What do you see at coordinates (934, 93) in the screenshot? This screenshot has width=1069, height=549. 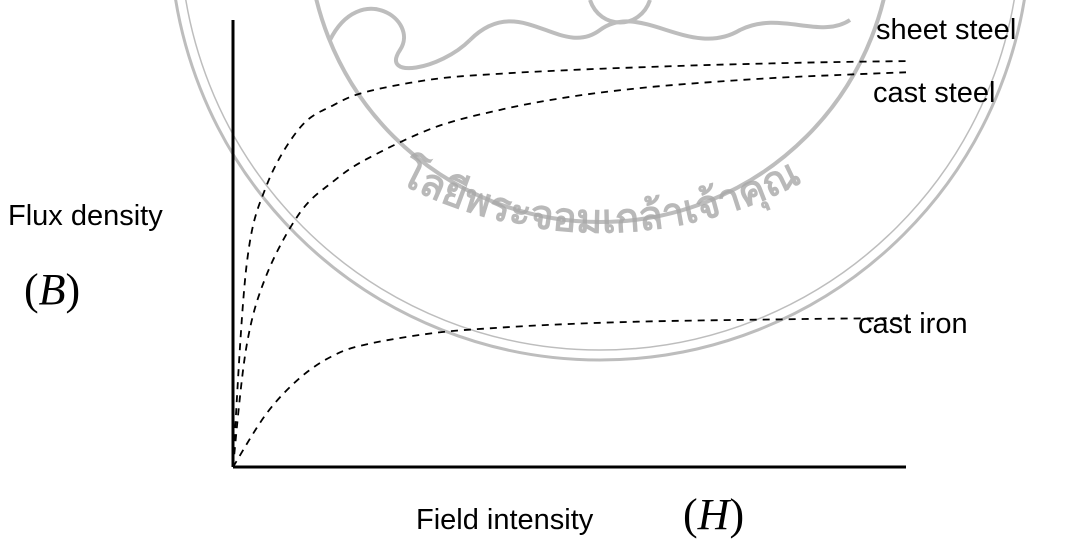 I see `series-label-cast-steel: cast steel` at bounding box center [934, 93].